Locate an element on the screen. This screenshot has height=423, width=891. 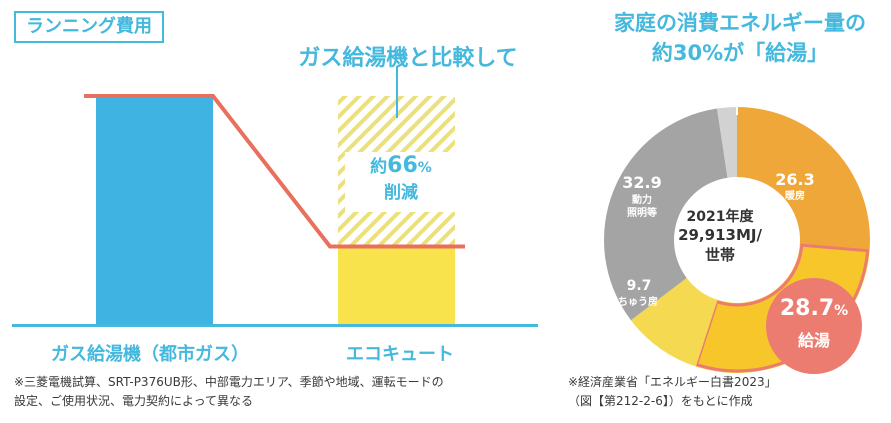
slice-name-heating: 暖房 is located at coordinates (795, 196).